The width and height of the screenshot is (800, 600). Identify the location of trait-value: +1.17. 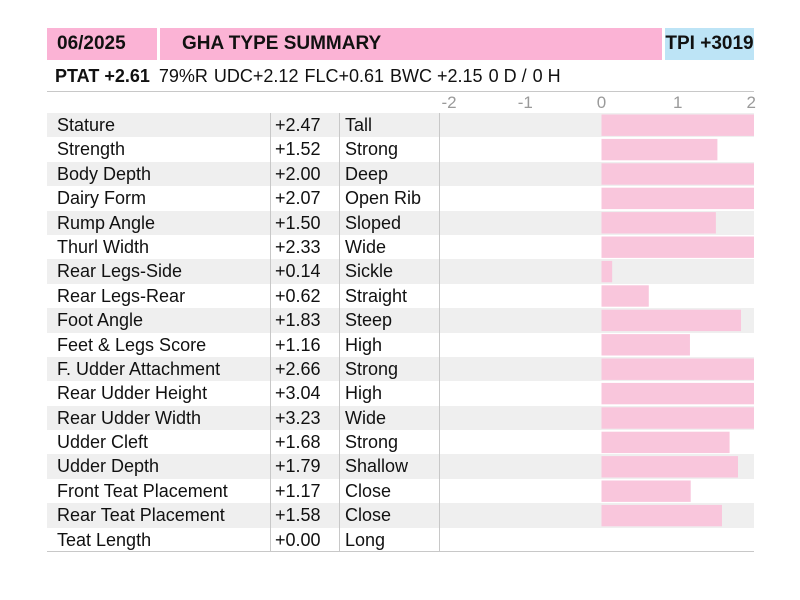
(298, 490).